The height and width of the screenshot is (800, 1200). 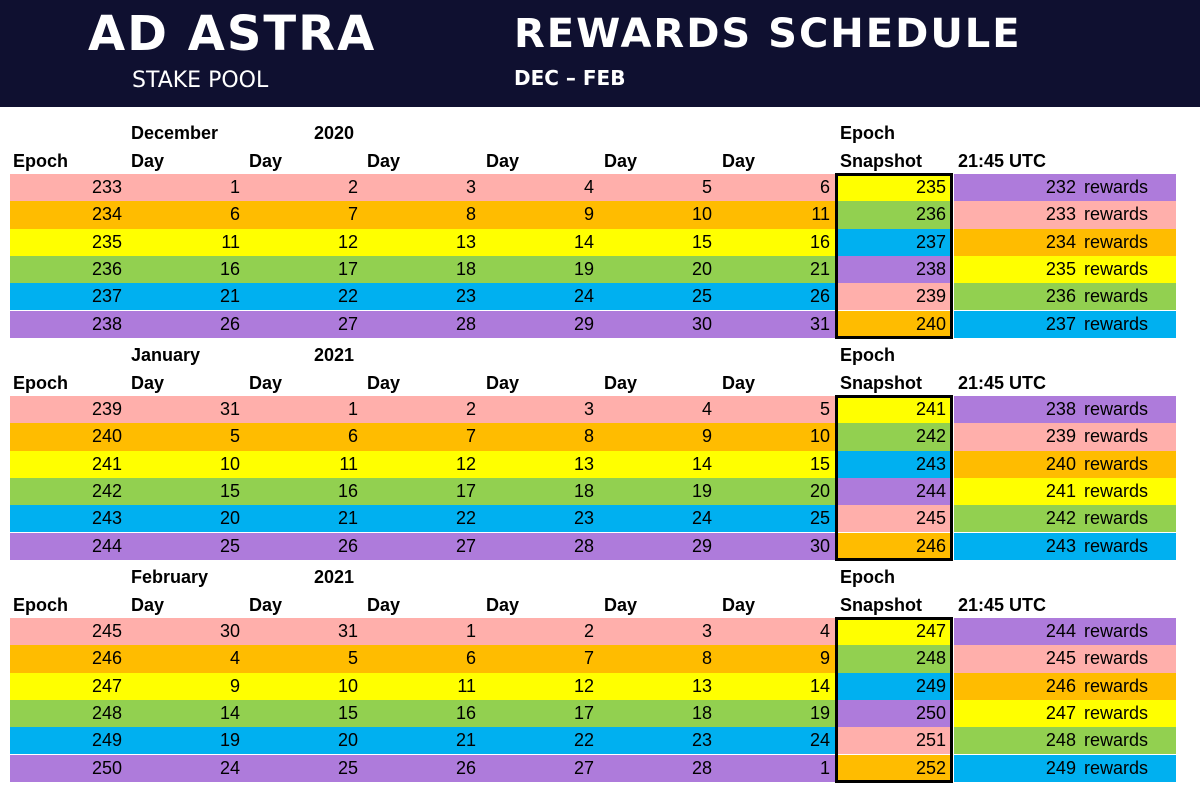 I want to click on day-cell: 13, so click(x=465, y=241).